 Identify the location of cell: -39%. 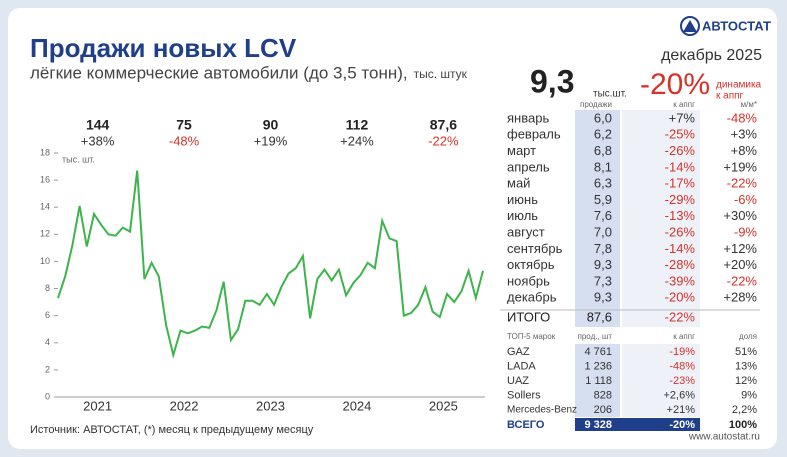
(680, 280).